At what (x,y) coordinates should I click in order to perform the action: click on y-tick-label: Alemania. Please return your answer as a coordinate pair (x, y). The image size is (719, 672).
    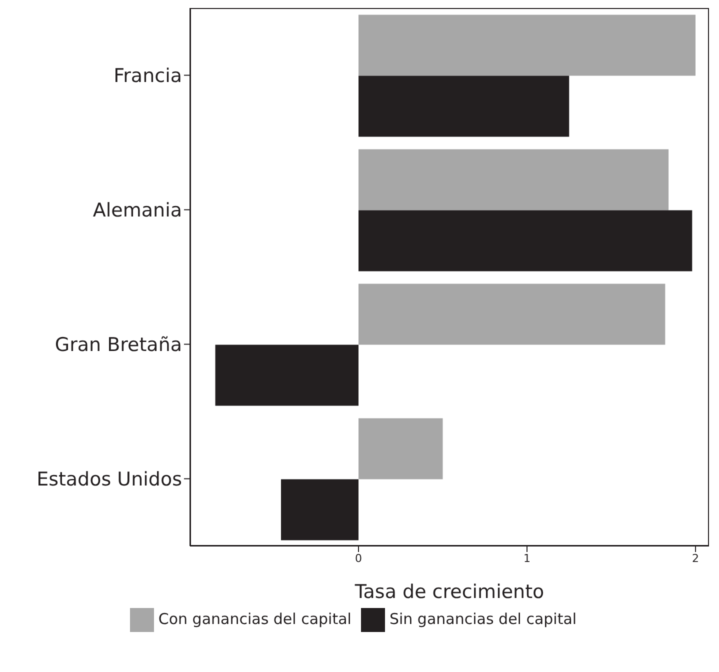
    Looking at the image, I should click on (137, 210).